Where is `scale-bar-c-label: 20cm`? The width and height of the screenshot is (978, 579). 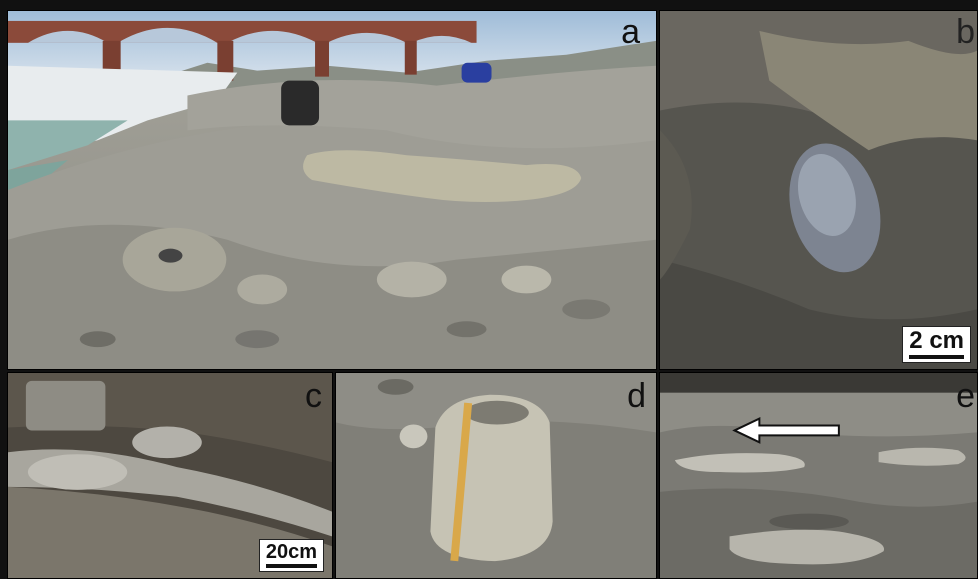
scale-bar-c-label: 20cm is located at coordinates (291, 552).